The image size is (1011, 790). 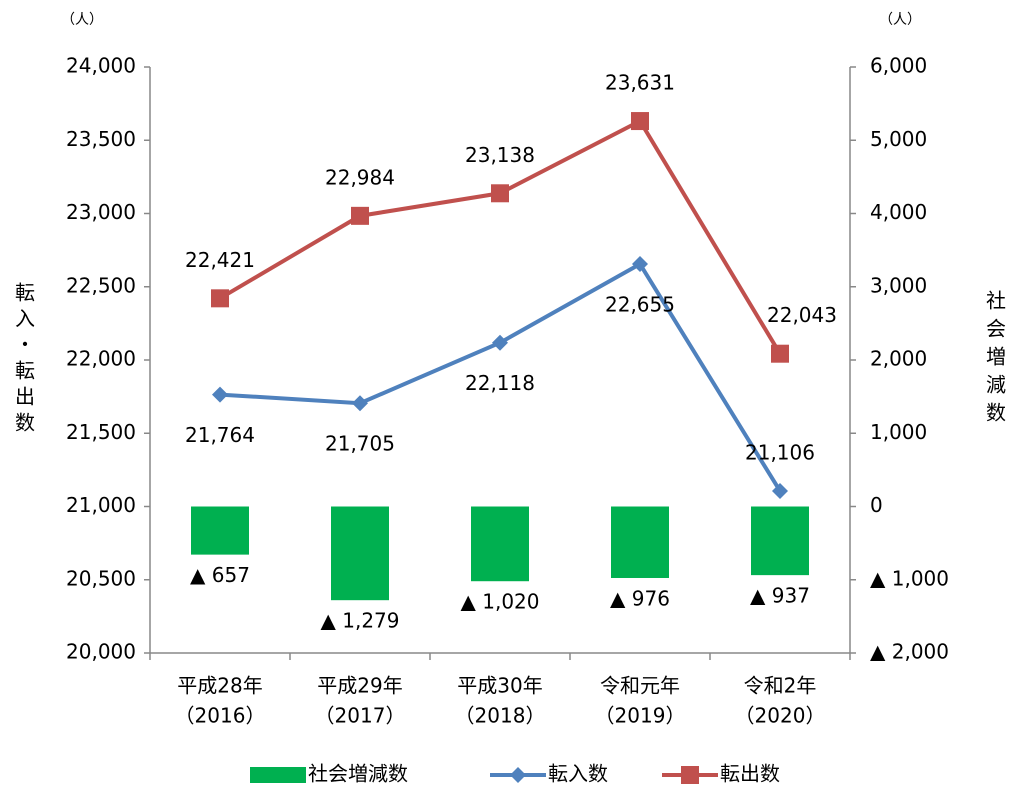 What do you see at coordinates (499, 686) in the screenshot?
I see `x-tick-label: 平成30年` at bounding box center [499, 686].